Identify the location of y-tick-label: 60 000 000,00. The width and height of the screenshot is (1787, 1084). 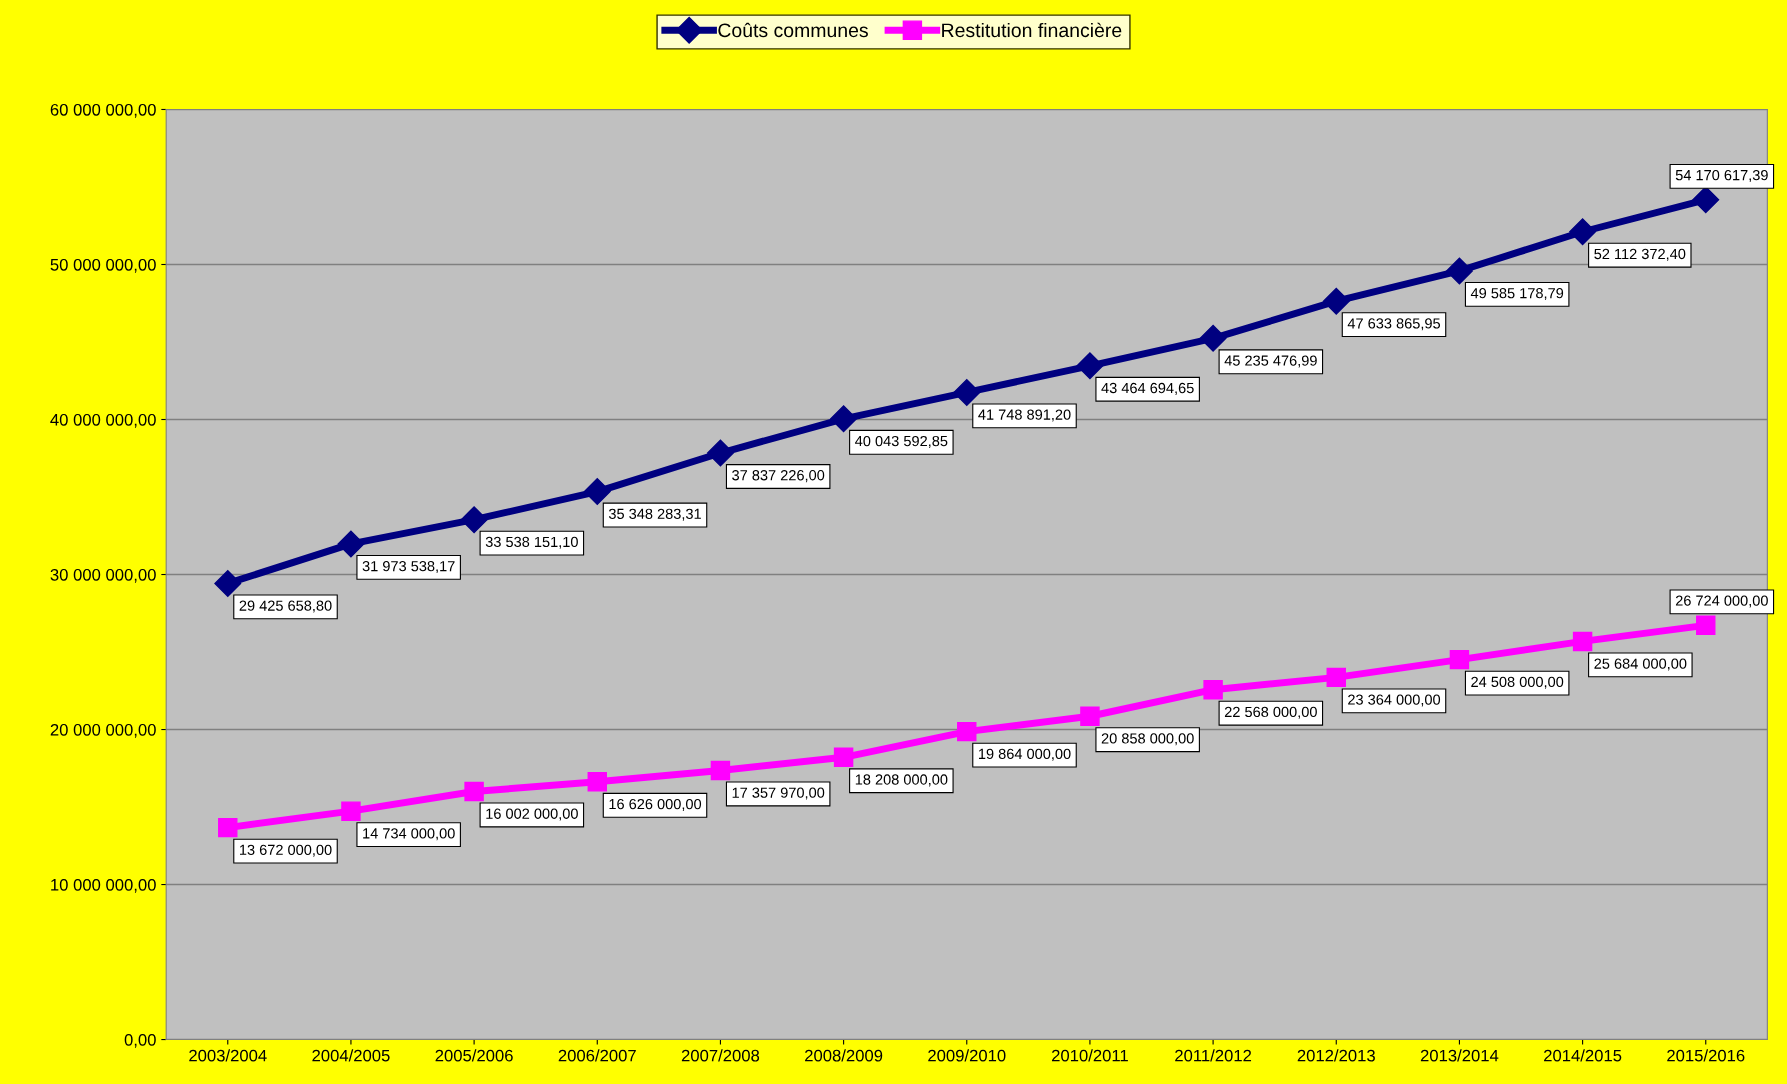
(103, 110).